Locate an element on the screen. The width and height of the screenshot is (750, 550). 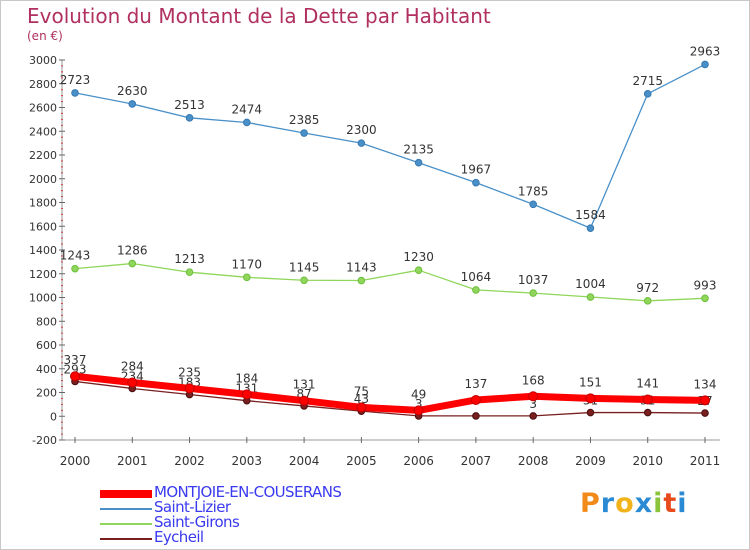
x-tick-label: 2001 is located at coordinates (132, 461).